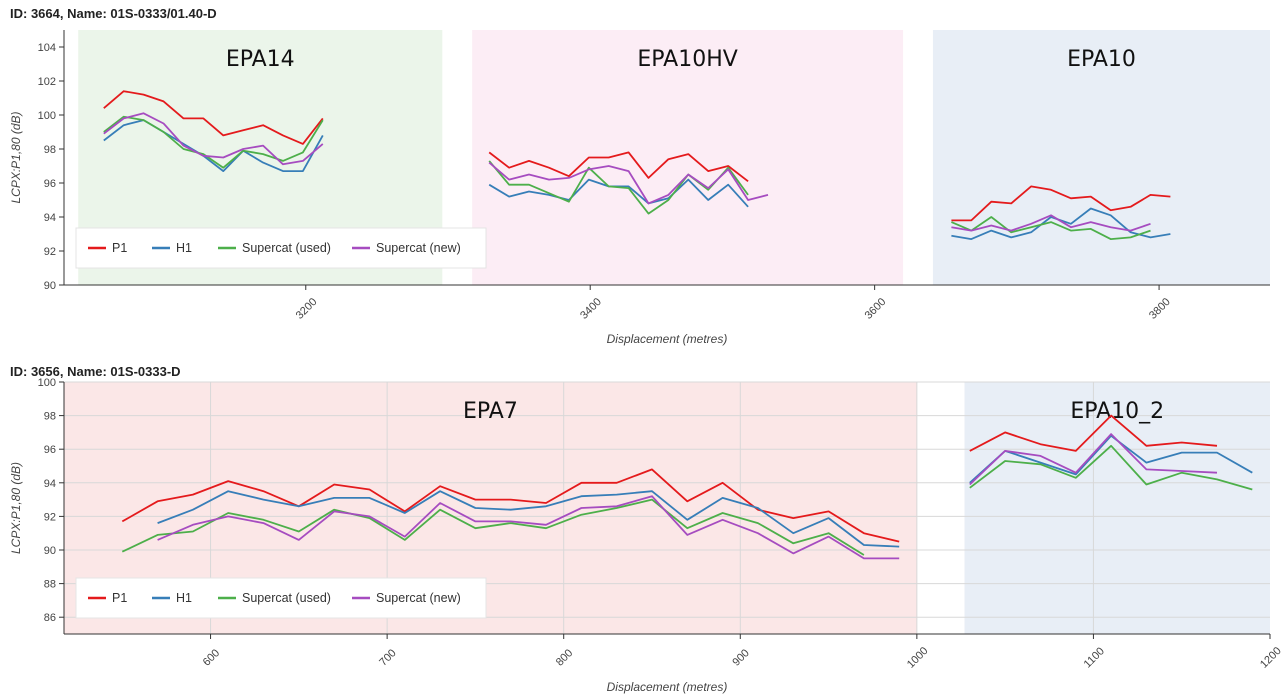 The height and width of the screenshot is (698, 1285). I want to click on region-label: EPA7, so click(490, 411).